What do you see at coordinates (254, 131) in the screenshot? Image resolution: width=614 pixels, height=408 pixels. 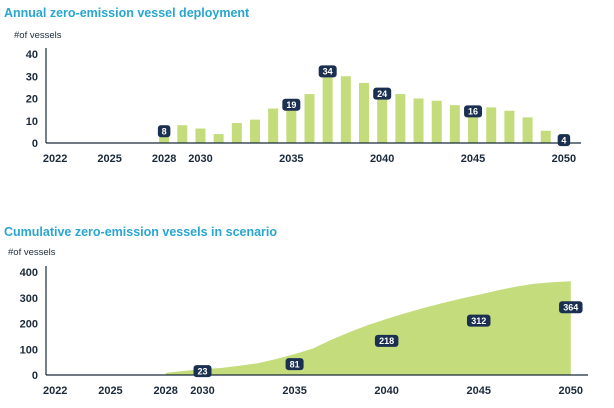 I see `bar-2033` at bounding box center [254, 131].